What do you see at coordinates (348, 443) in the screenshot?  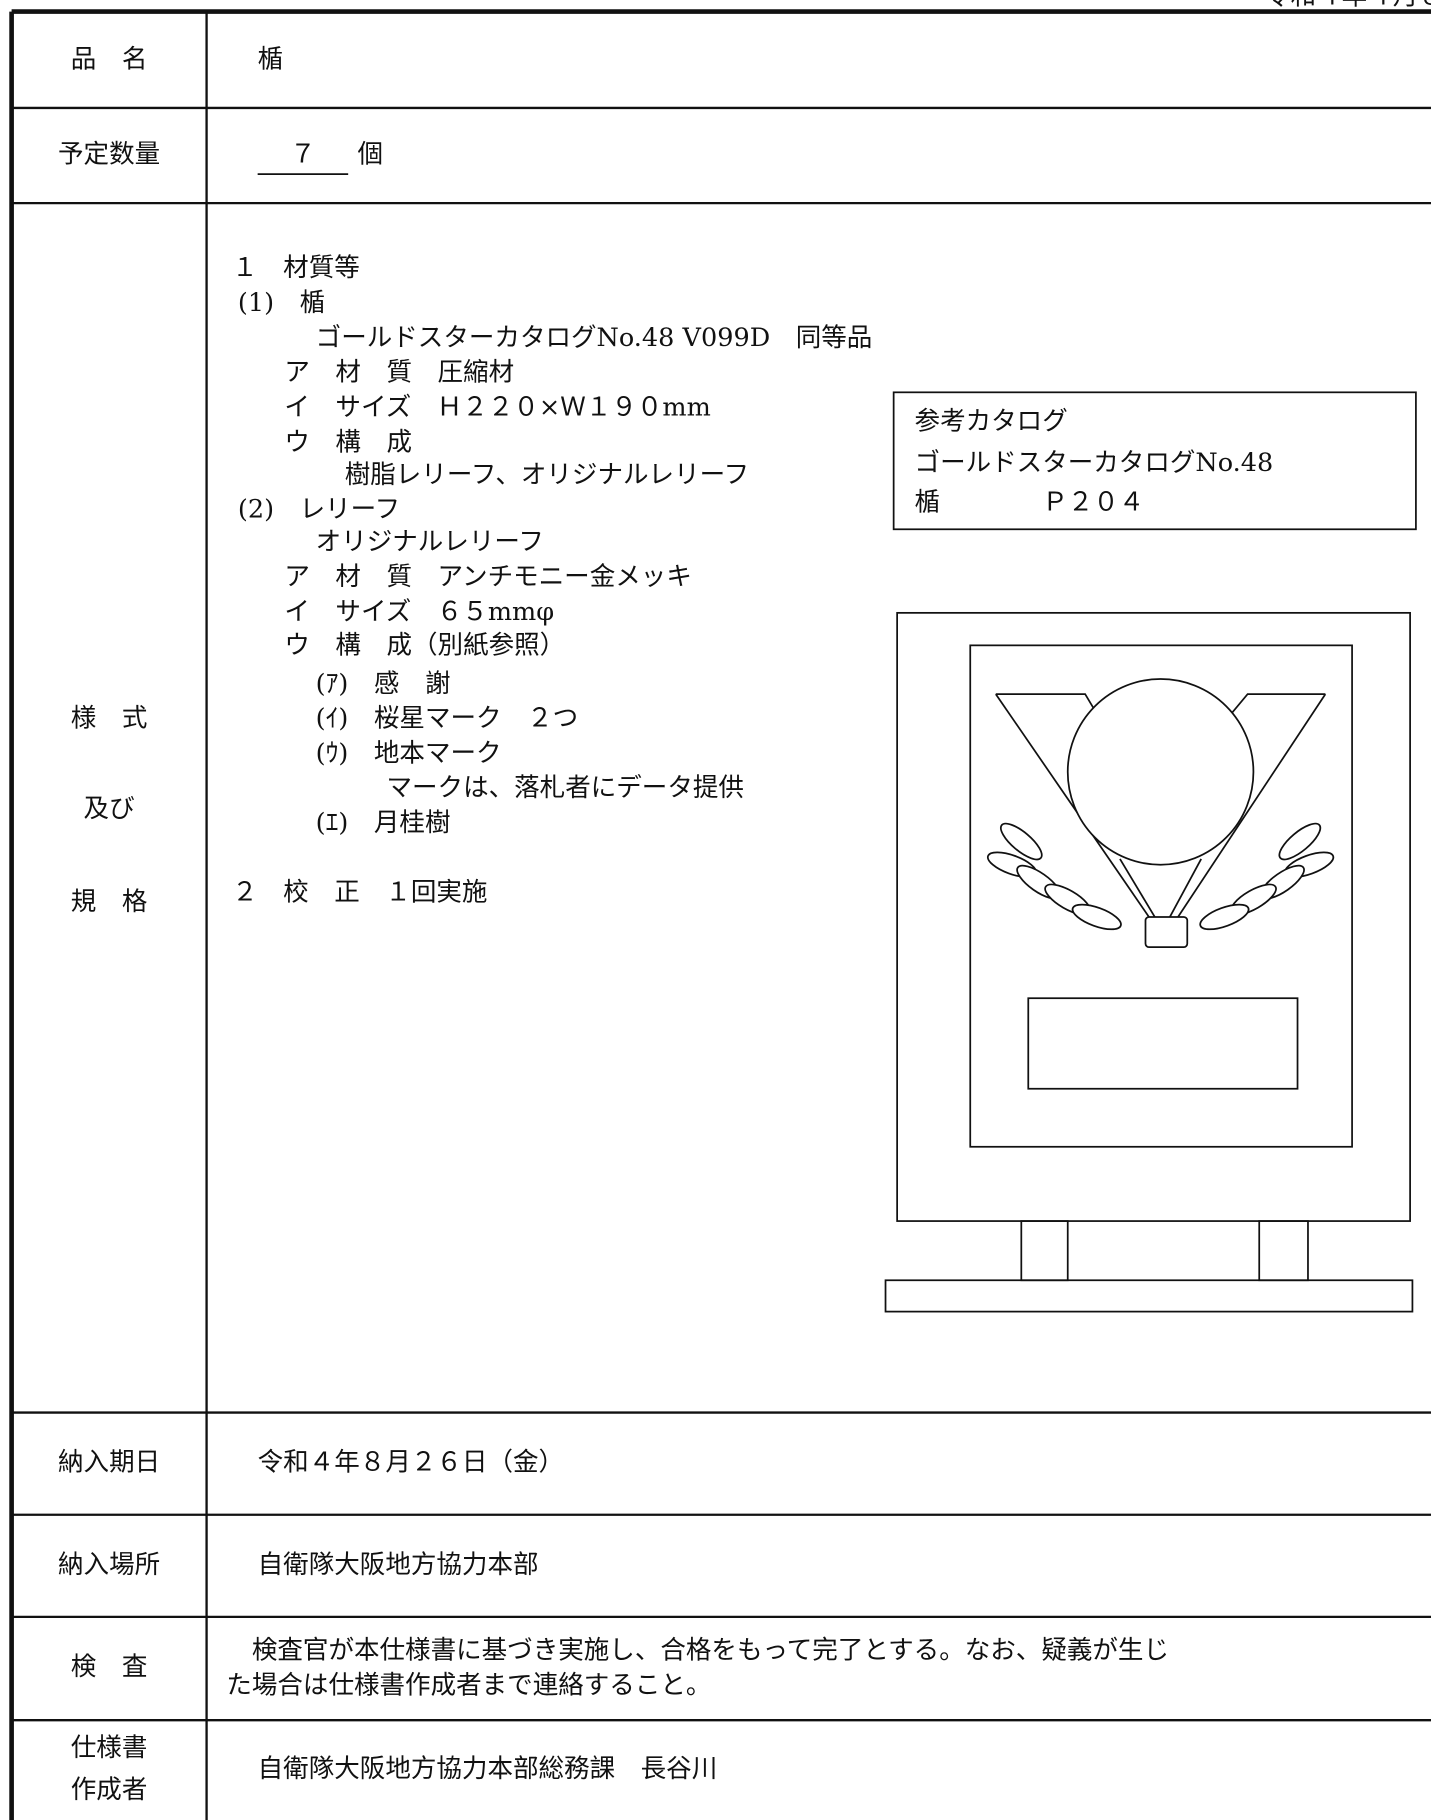 I see `spec-line: ウ 構 成` at bounding box center [348, 443].